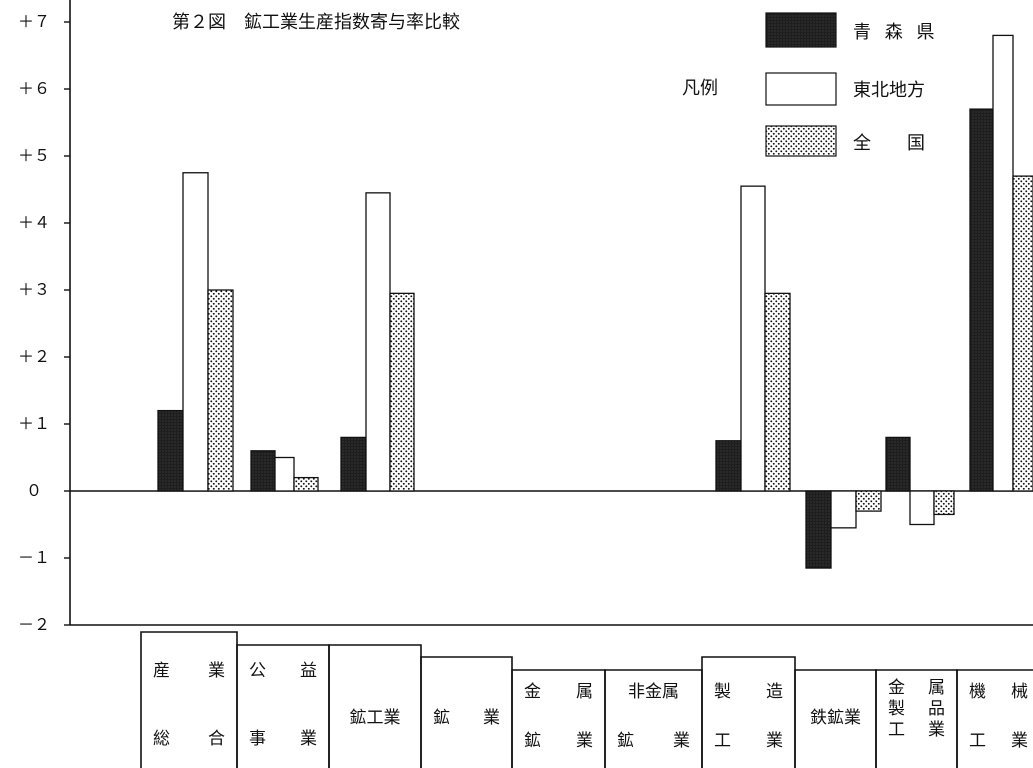 The width and height of the screenshot is (1033, 768). I want to click on chart-title: 第２図 鉱工業生産指数寄与率比較, so click(316, 22).